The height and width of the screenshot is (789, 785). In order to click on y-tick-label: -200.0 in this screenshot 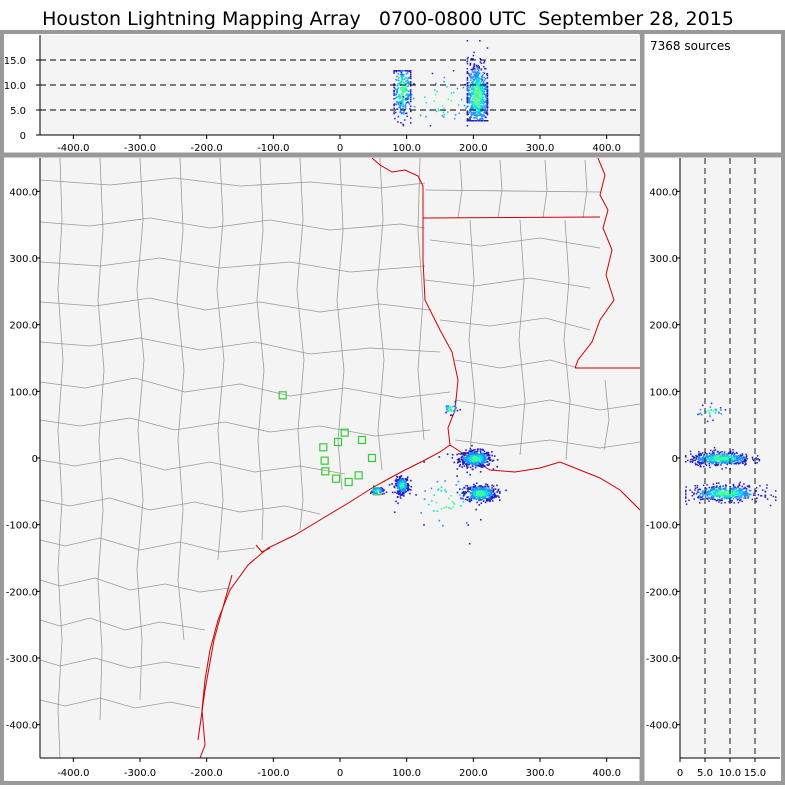, I will do `click(22, 592)`.